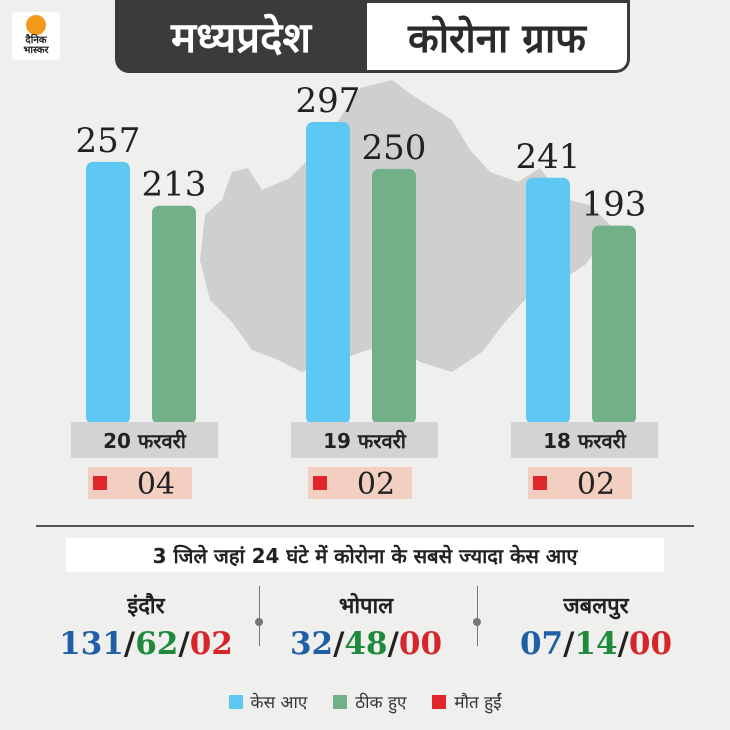  Describe the element at coordinates (365, 526) in the screenshot. I see `section-divider` at that location.